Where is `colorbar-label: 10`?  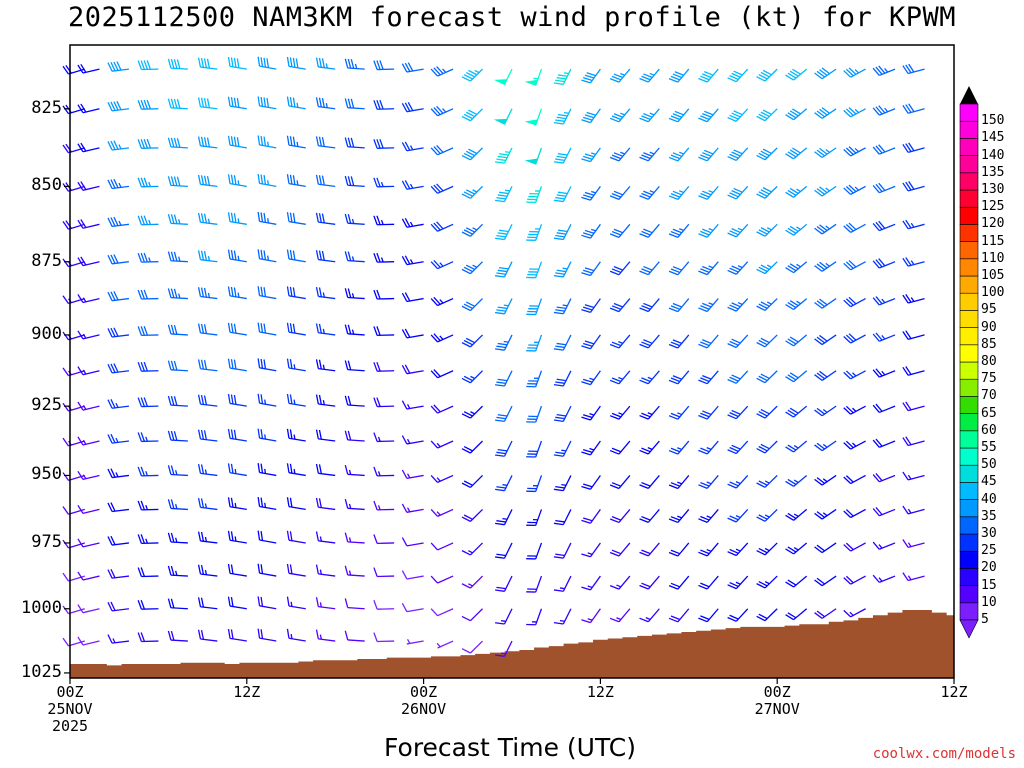 colorbar-label: 10 is located at coordinates (989, 602).